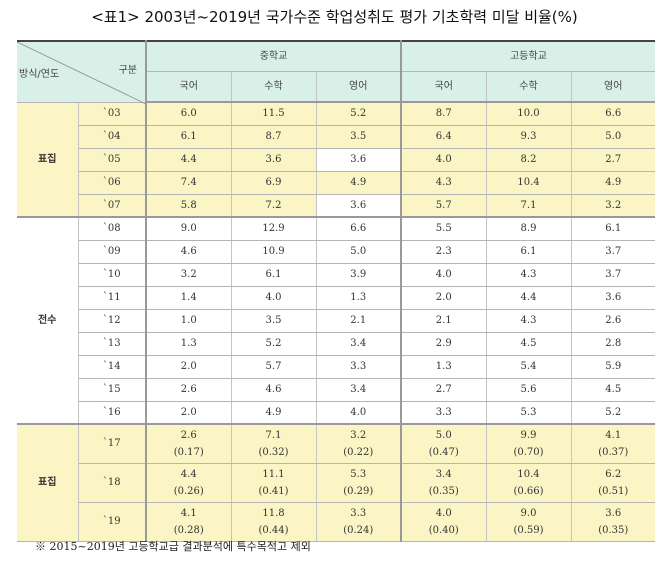  Describe the element at coordinates (529, 206) in the screenshot. I see `value-cell: 7.1` at that location.